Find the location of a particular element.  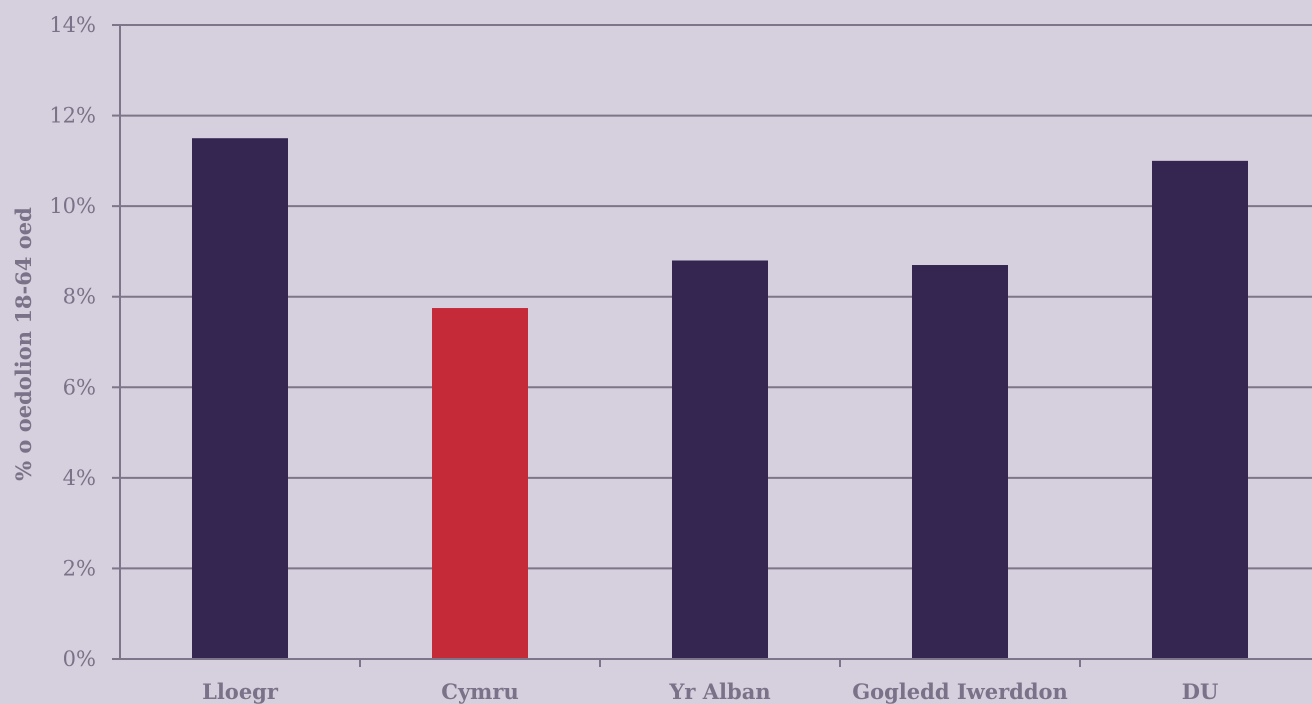

y-tick-label: 8% is located at coordinates (79, 297).